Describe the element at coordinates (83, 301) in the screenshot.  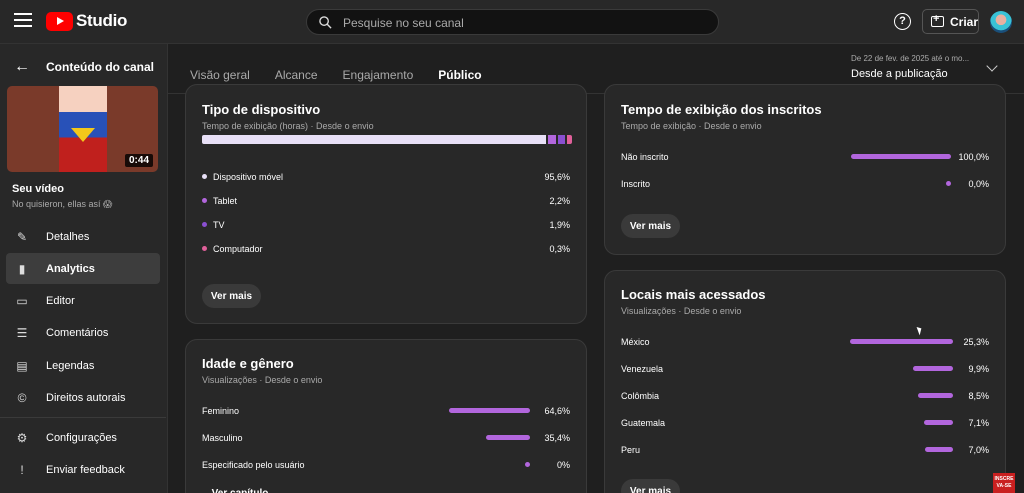
I see `sidebar-item-editor: ▭ Editor` at that location.